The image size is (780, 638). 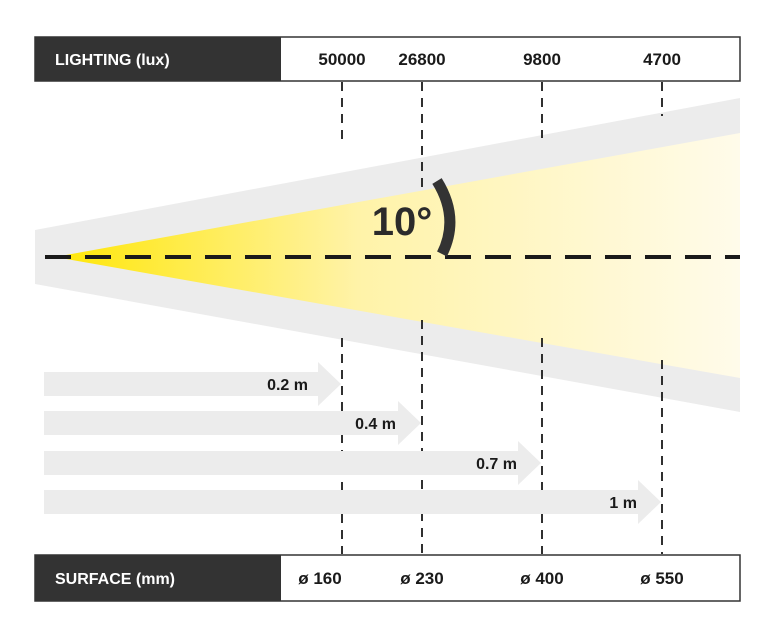 What do you see at coordinates (112, 60) in the screenshot?
I see `lighting-label: LIGHTING (lux)` at bounding box center [112, 60].